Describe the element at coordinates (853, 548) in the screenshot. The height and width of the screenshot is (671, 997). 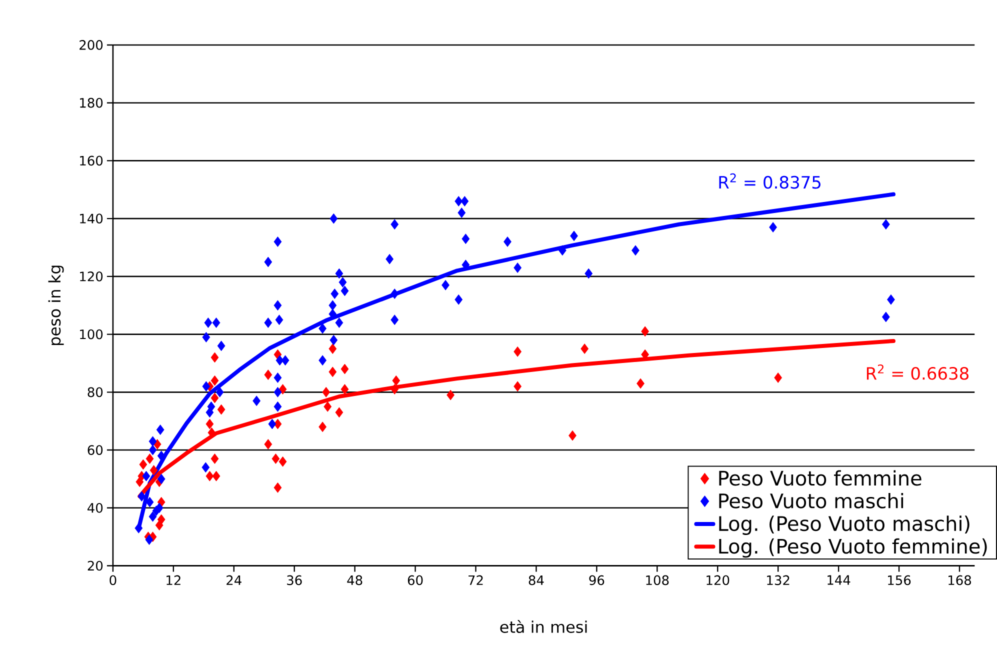
I see `legend-label: Log. (Peso Vuoto femmine)` at that location.